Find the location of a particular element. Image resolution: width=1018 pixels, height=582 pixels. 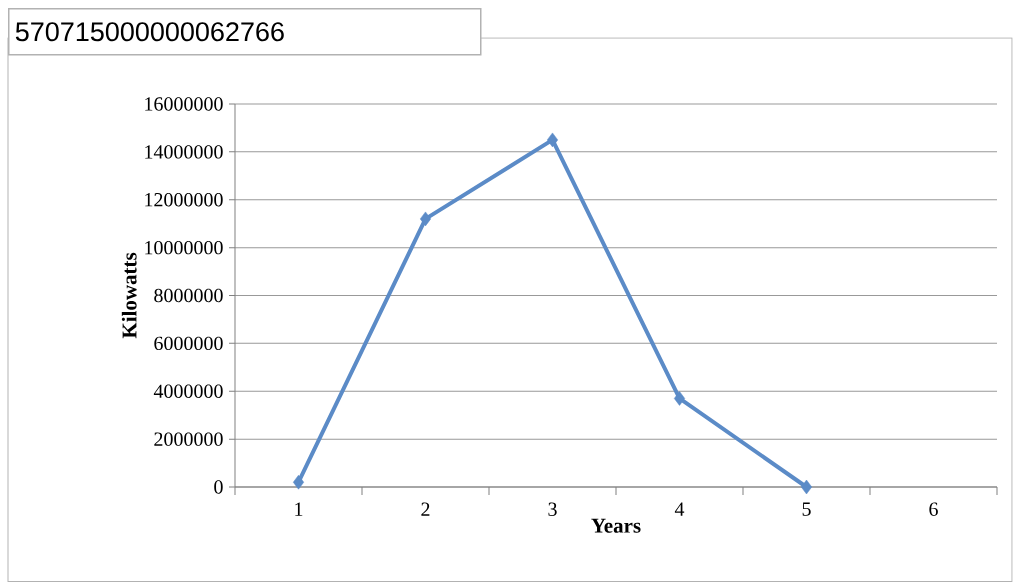

y-tick-label: 2000000 is located at coordinates (188, 439).